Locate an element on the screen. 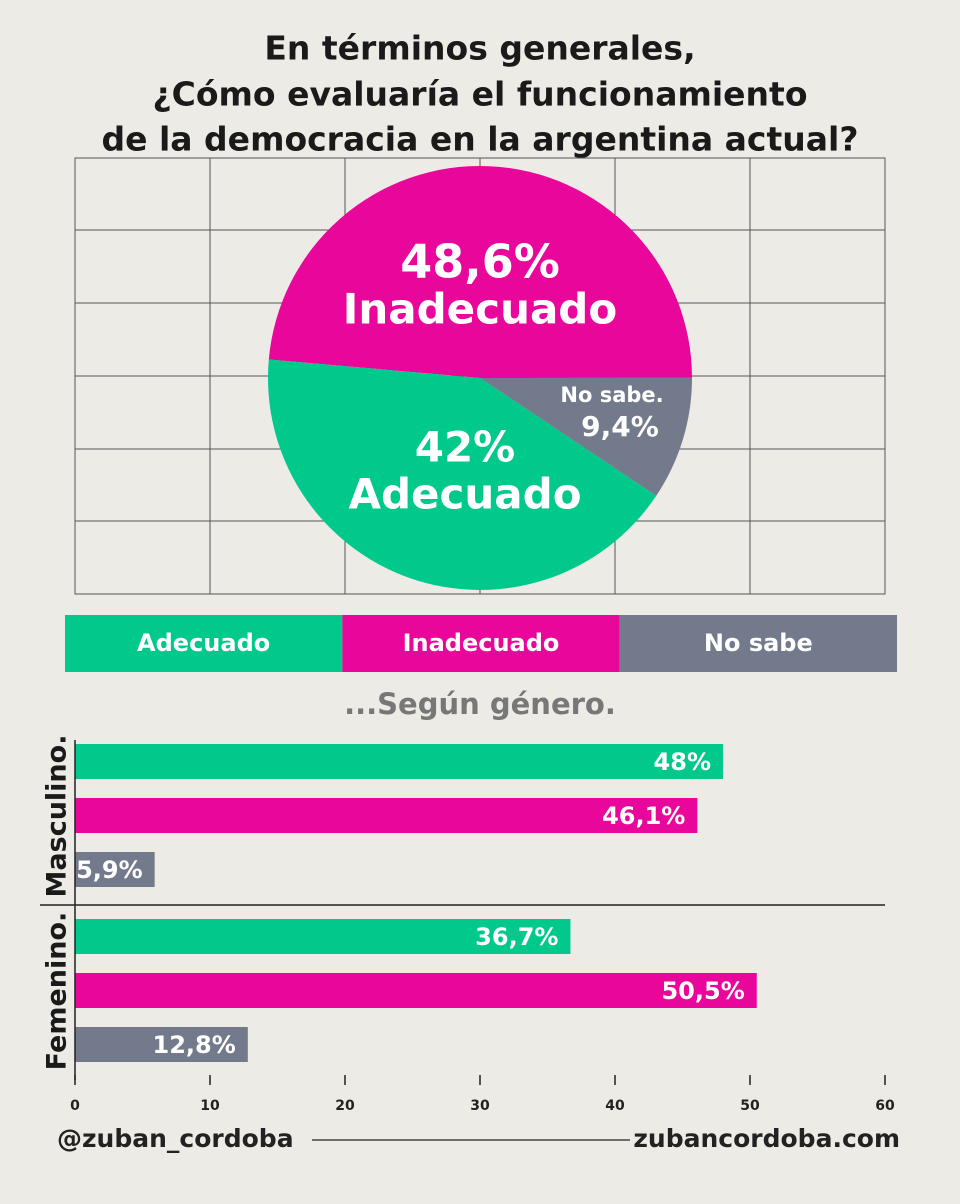 This screenshot has height=1204, width=960. x-tick-label: 10 is located at coordinates (210, 1106).